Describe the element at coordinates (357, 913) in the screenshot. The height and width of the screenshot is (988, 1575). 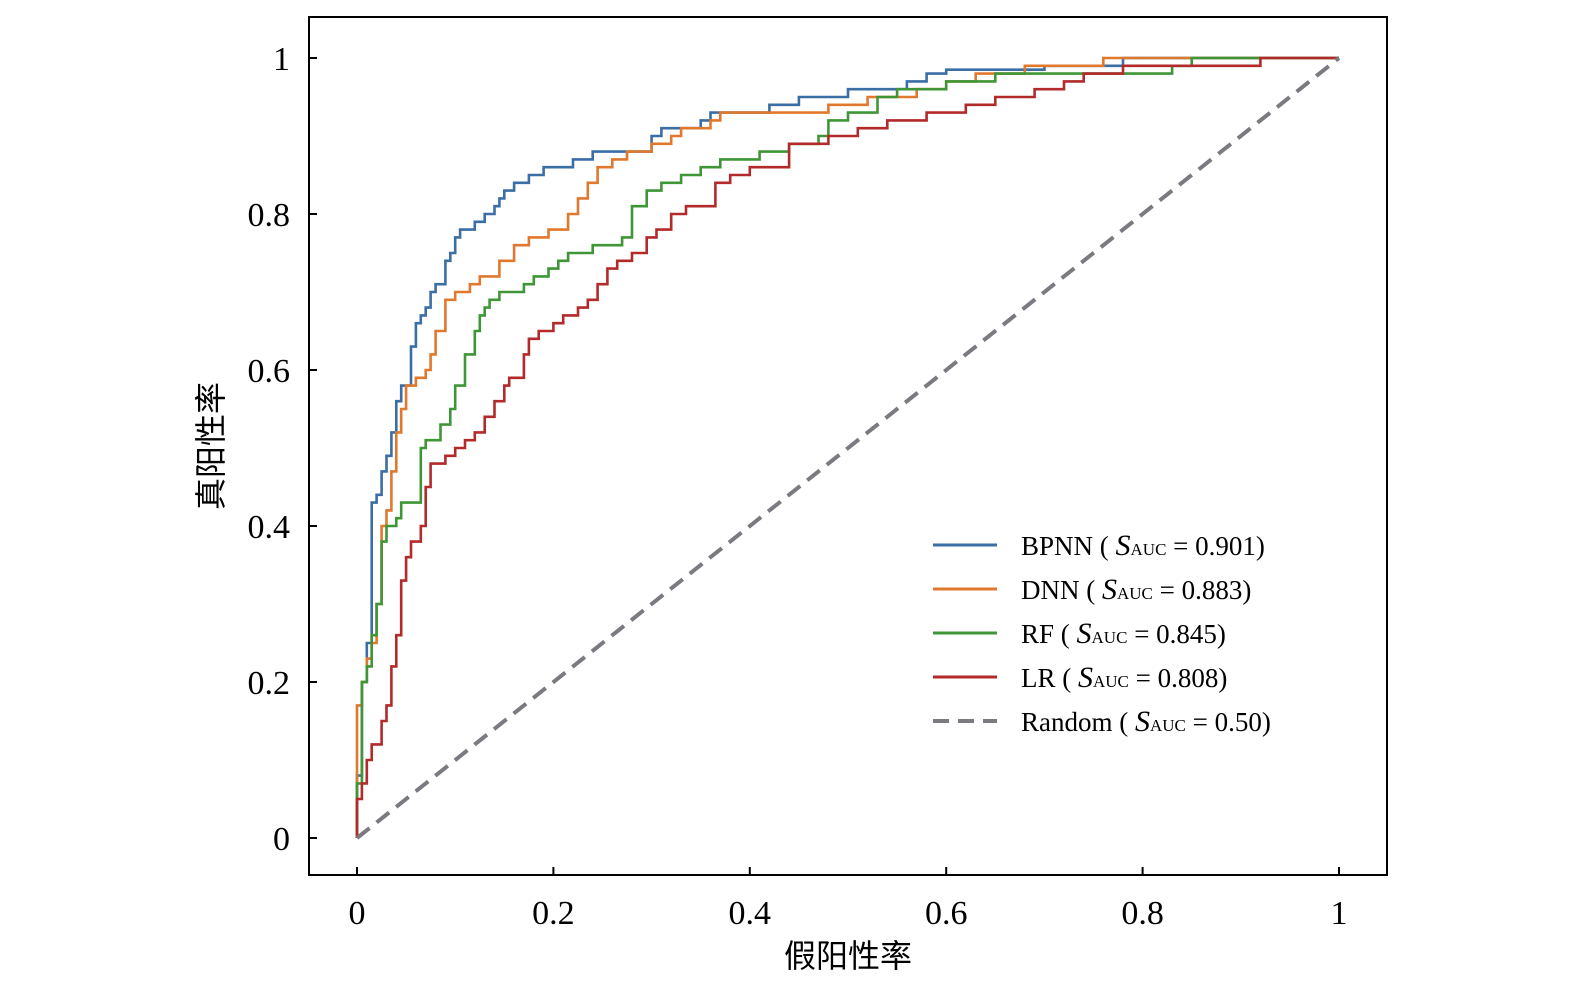
I see `x-tick-label: 0` at that location.